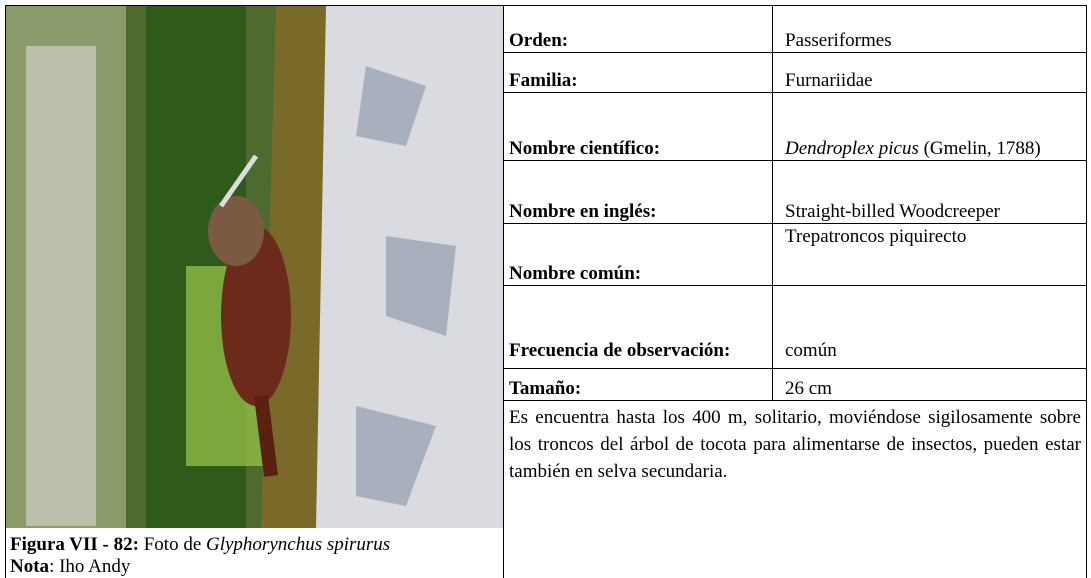  What do you see at coordinates (930, 127) in the screenshot?
I see `value: Dendroplex picus (Gmelin, 1788)` at bounding box center [930, 127].